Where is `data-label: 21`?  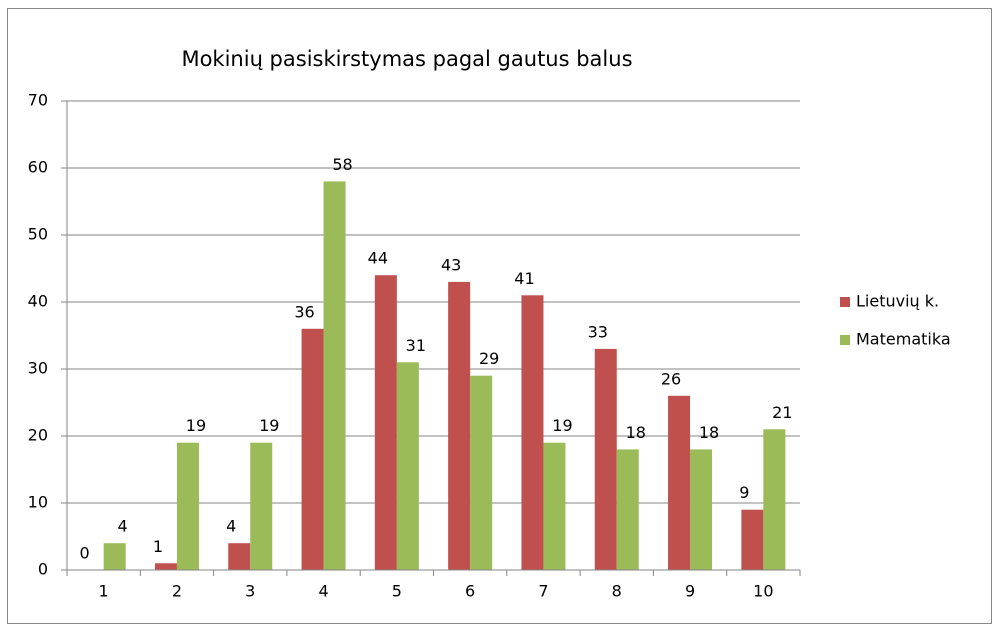
data-label: 21 is located at coordinates (782, 412).